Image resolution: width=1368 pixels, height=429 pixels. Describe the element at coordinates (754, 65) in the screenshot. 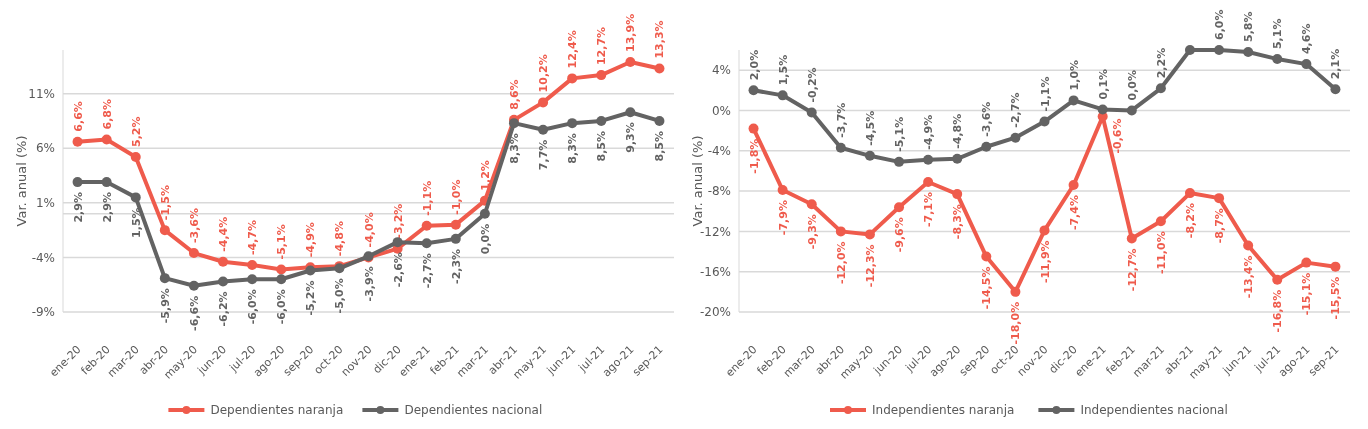

I see `data-label: 2,0%` at that location.